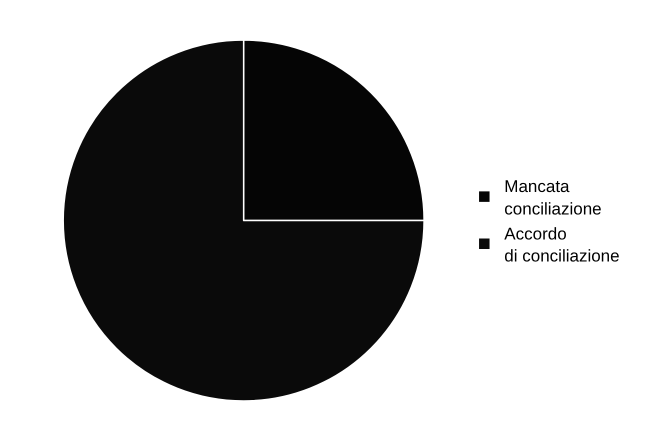 The image size is (669, 441). I want to click on legend-label: Accordo di conciliazione, so click(562, 245).